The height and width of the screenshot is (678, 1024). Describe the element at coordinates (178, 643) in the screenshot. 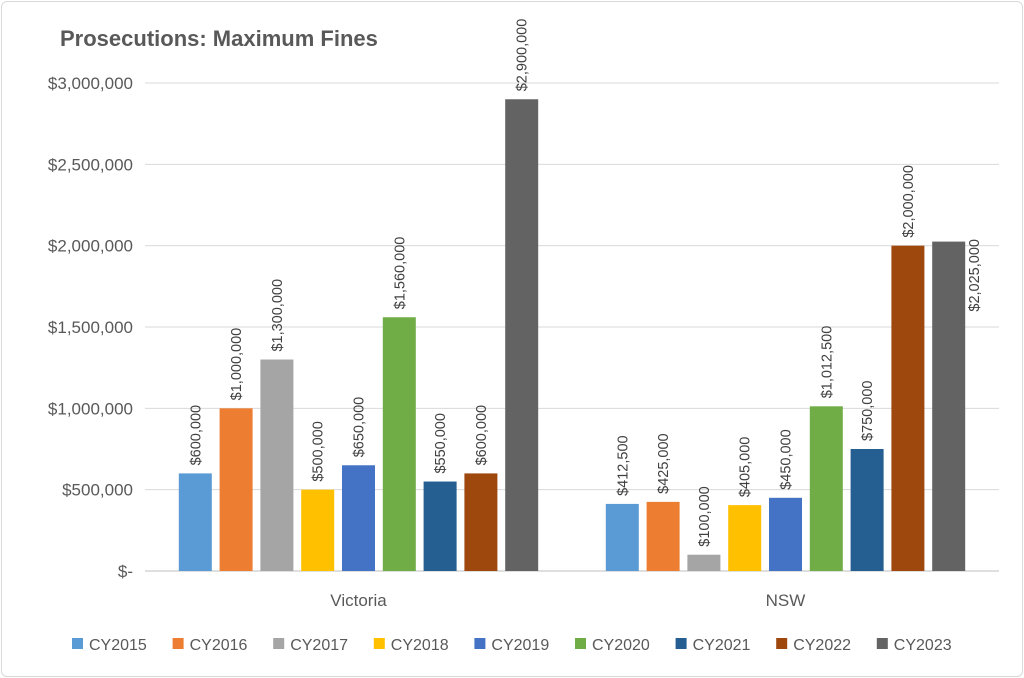

I see `legend-swatch-cy2016` at that location.